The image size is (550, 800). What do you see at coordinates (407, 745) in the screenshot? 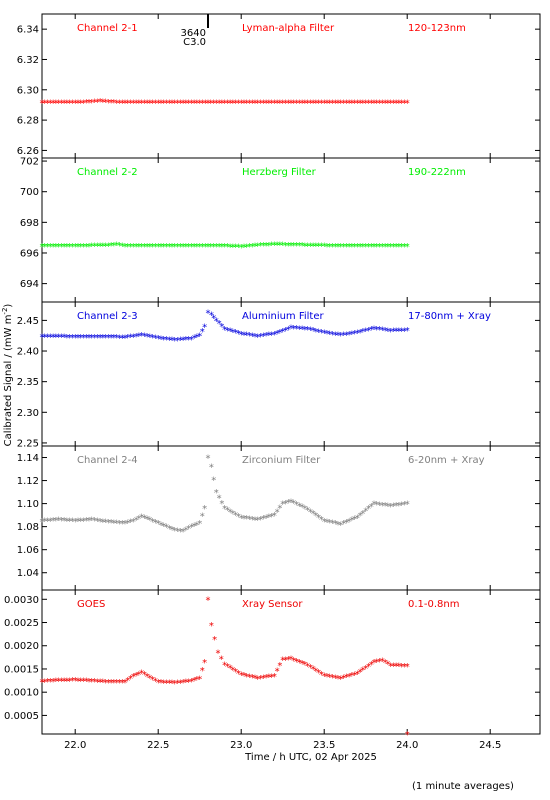
I see `x-tick-label: 24.0` at bounding box center [407, 745].